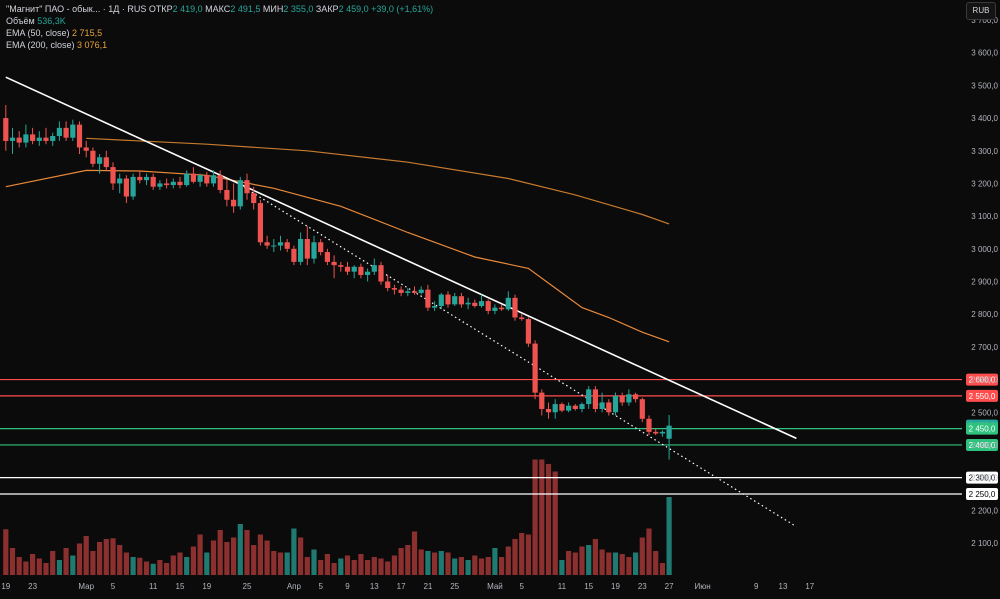 Image resolution: width=1000 pixels, height=599 pixels. What do you see at coordinates (219, 45) in the screenshot?
I see `ema200-legend-row: EMA (200, close) 3 076,1` at bounding box center [219, 45].